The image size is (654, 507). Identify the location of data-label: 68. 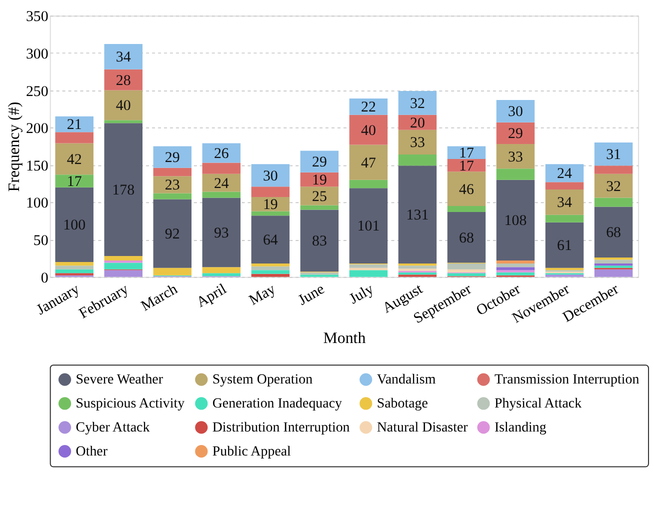
(466, 238).